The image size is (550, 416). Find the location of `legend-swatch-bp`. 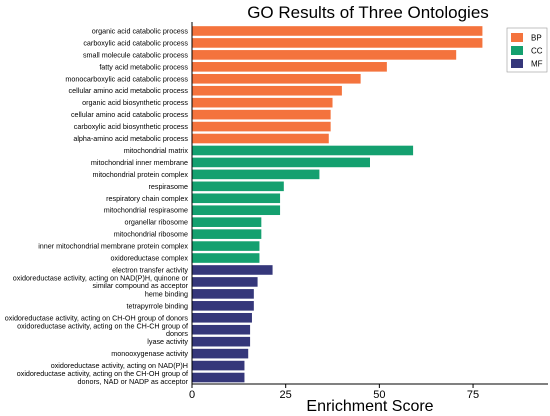

legend-swatch-bp is located at coordinates (517, 37).